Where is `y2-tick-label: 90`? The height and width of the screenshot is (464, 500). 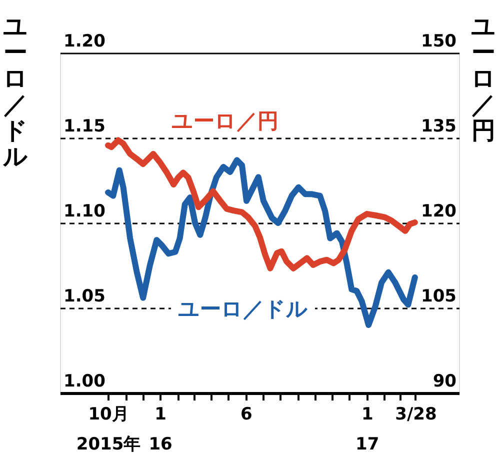 y2-tick-label: 90 is located at coordinates (444, 382).